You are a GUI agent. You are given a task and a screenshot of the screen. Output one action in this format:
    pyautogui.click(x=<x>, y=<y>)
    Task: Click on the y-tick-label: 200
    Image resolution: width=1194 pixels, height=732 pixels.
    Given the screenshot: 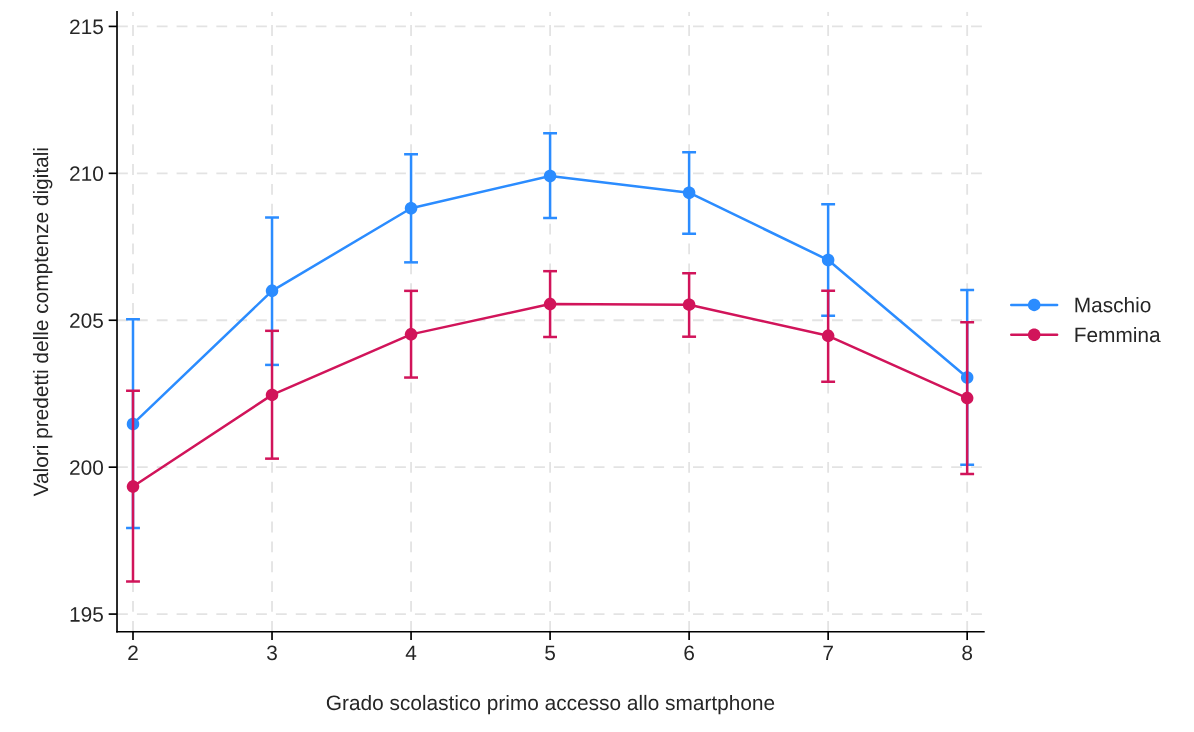 What is the action you would take?
    pyautogui.click(x=87, y=467)
    